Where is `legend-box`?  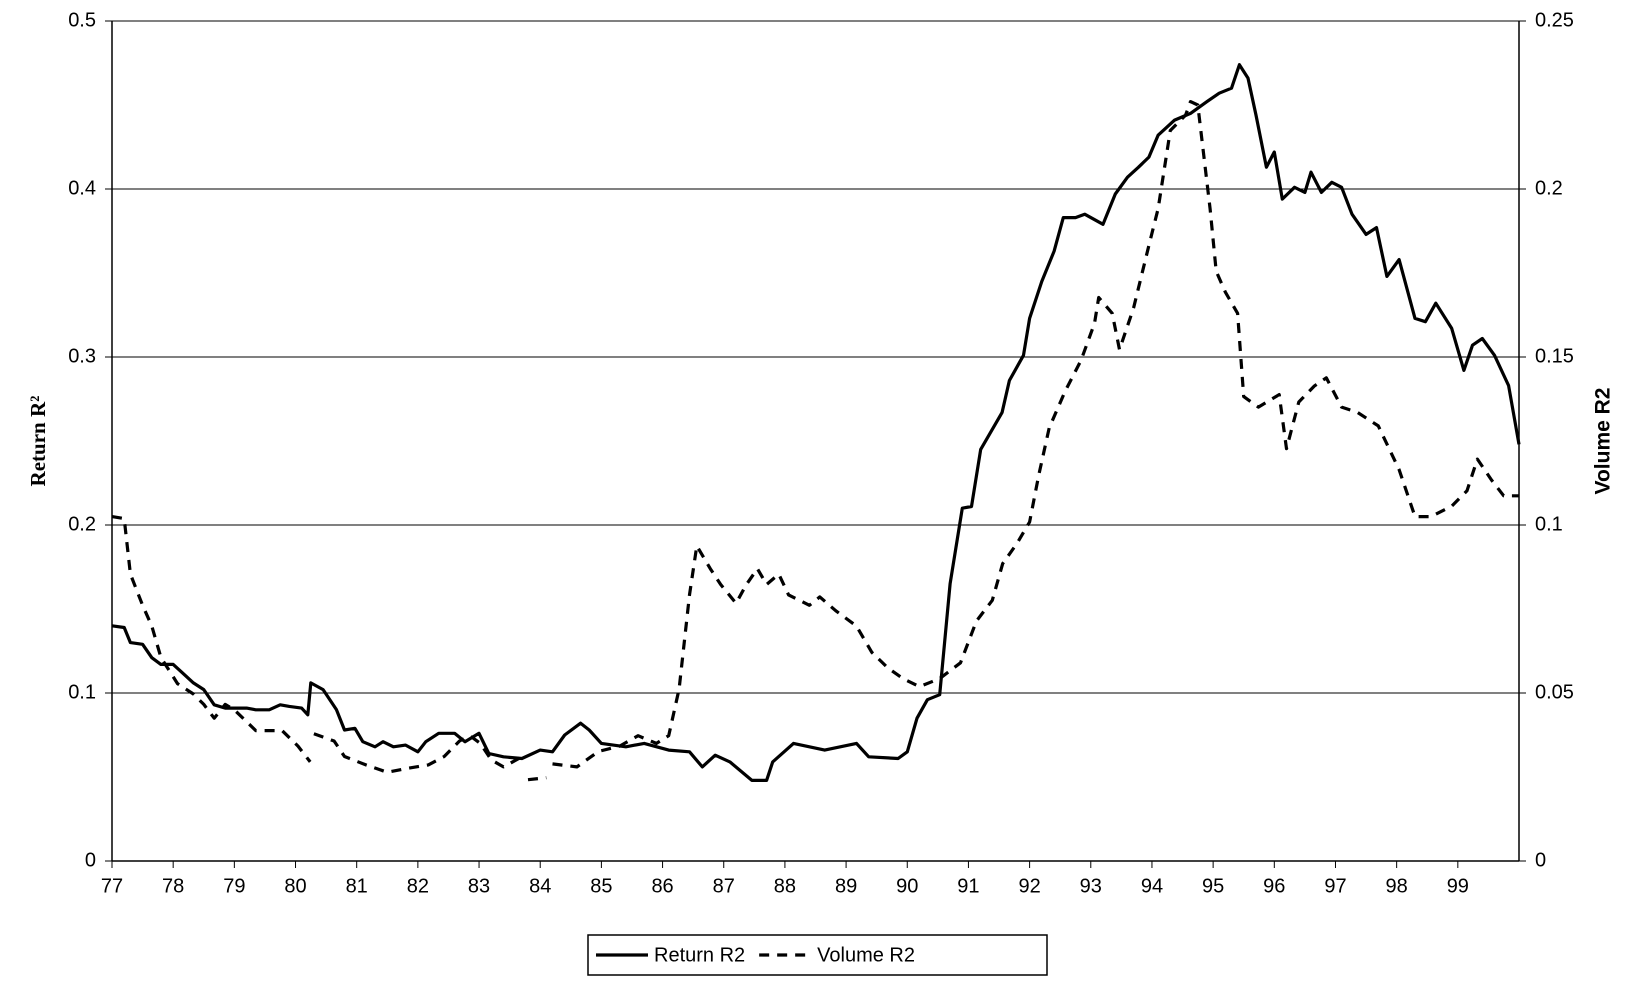
legend-box is located at coordinates (817, 955).